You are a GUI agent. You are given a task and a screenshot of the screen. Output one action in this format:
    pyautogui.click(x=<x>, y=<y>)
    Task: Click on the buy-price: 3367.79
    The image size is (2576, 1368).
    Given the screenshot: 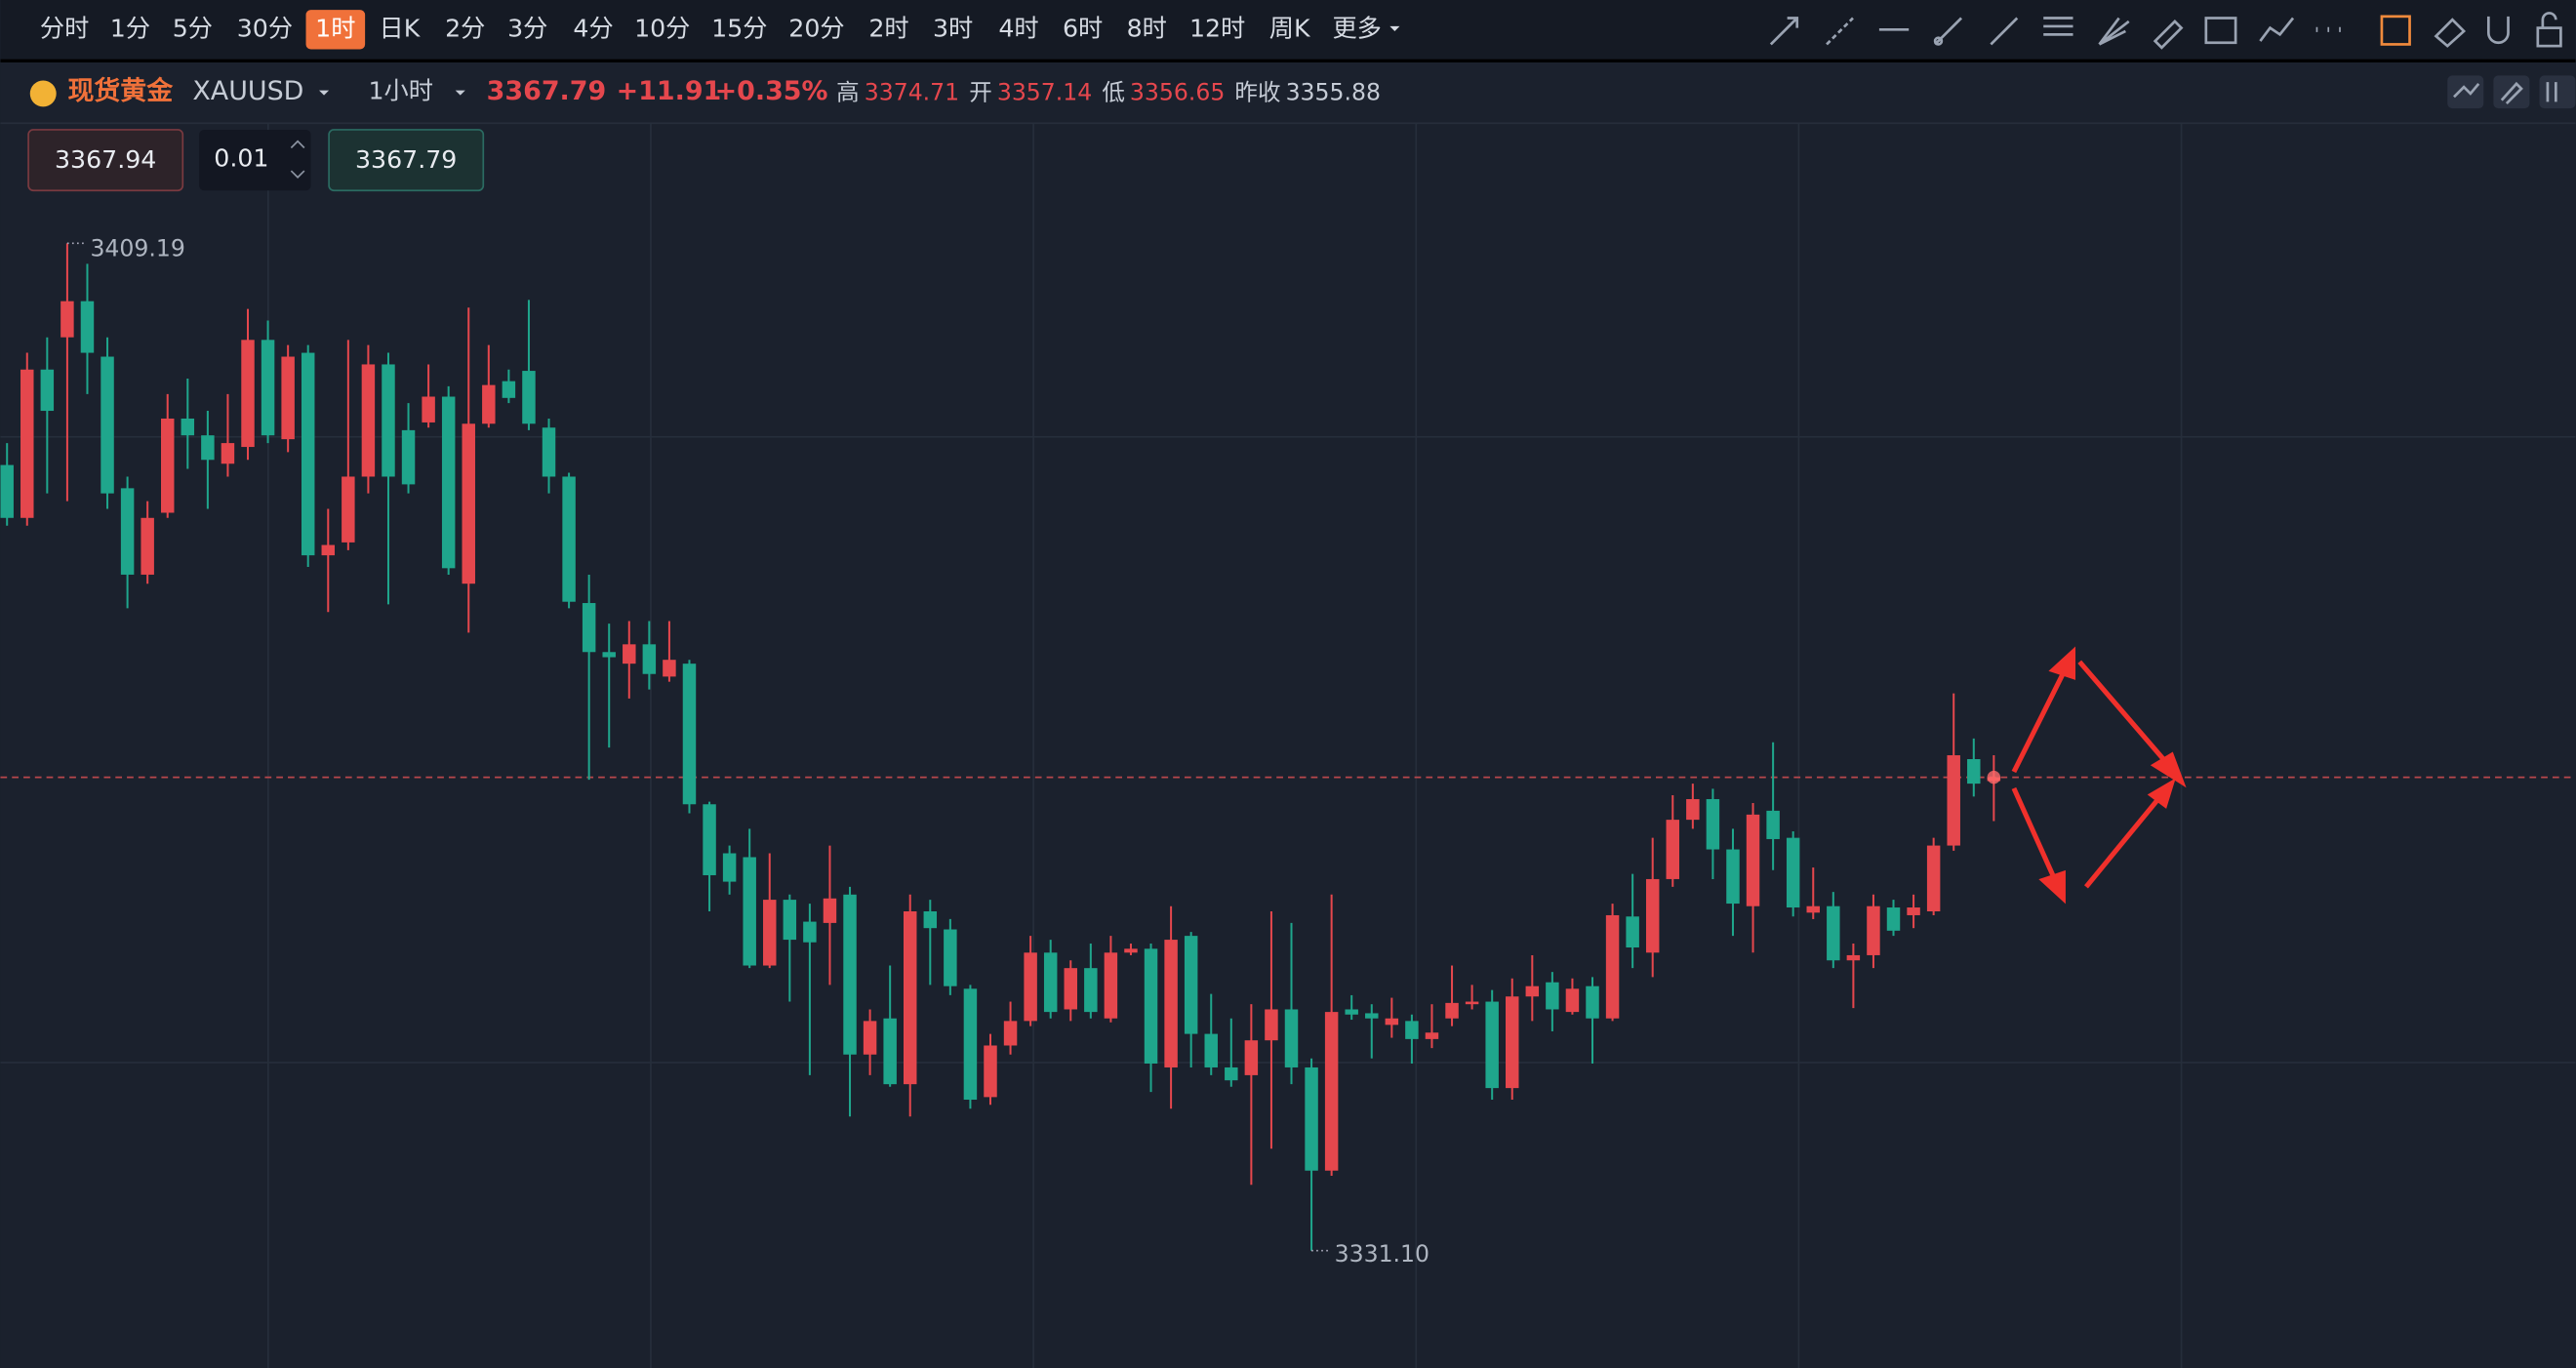 What is the action you would take?
    pyautogui.click(x=406, y=159)
    